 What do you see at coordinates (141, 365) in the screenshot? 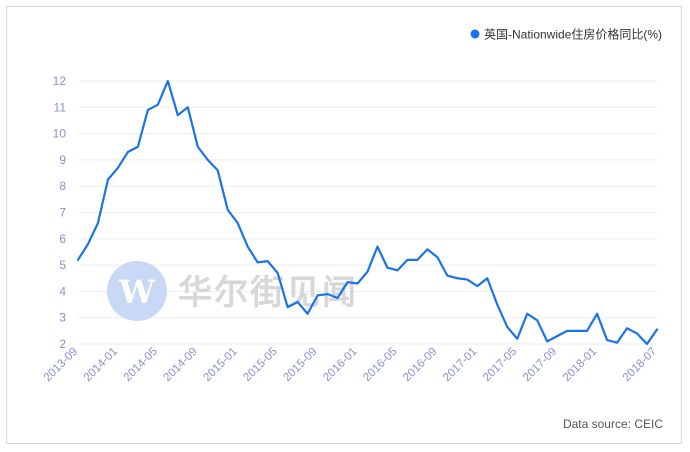
I see `x-tick-label: 2014-05` at bounding box center [141, 365].